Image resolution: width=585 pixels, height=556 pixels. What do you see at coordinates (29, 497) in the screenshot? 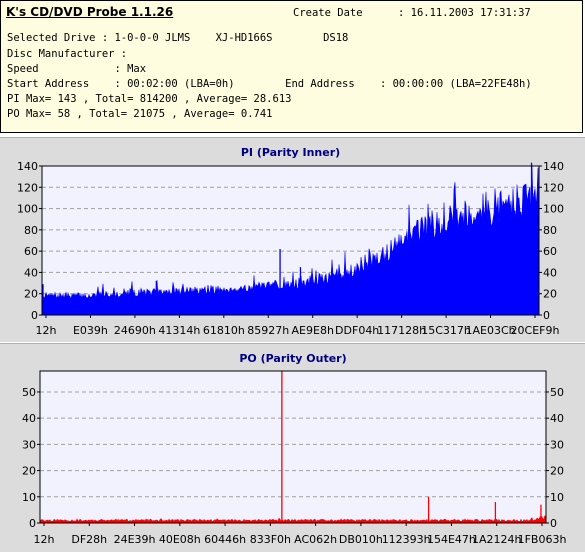
I see `po-ytick-label-left: 10` at bounding box center [29, 497].